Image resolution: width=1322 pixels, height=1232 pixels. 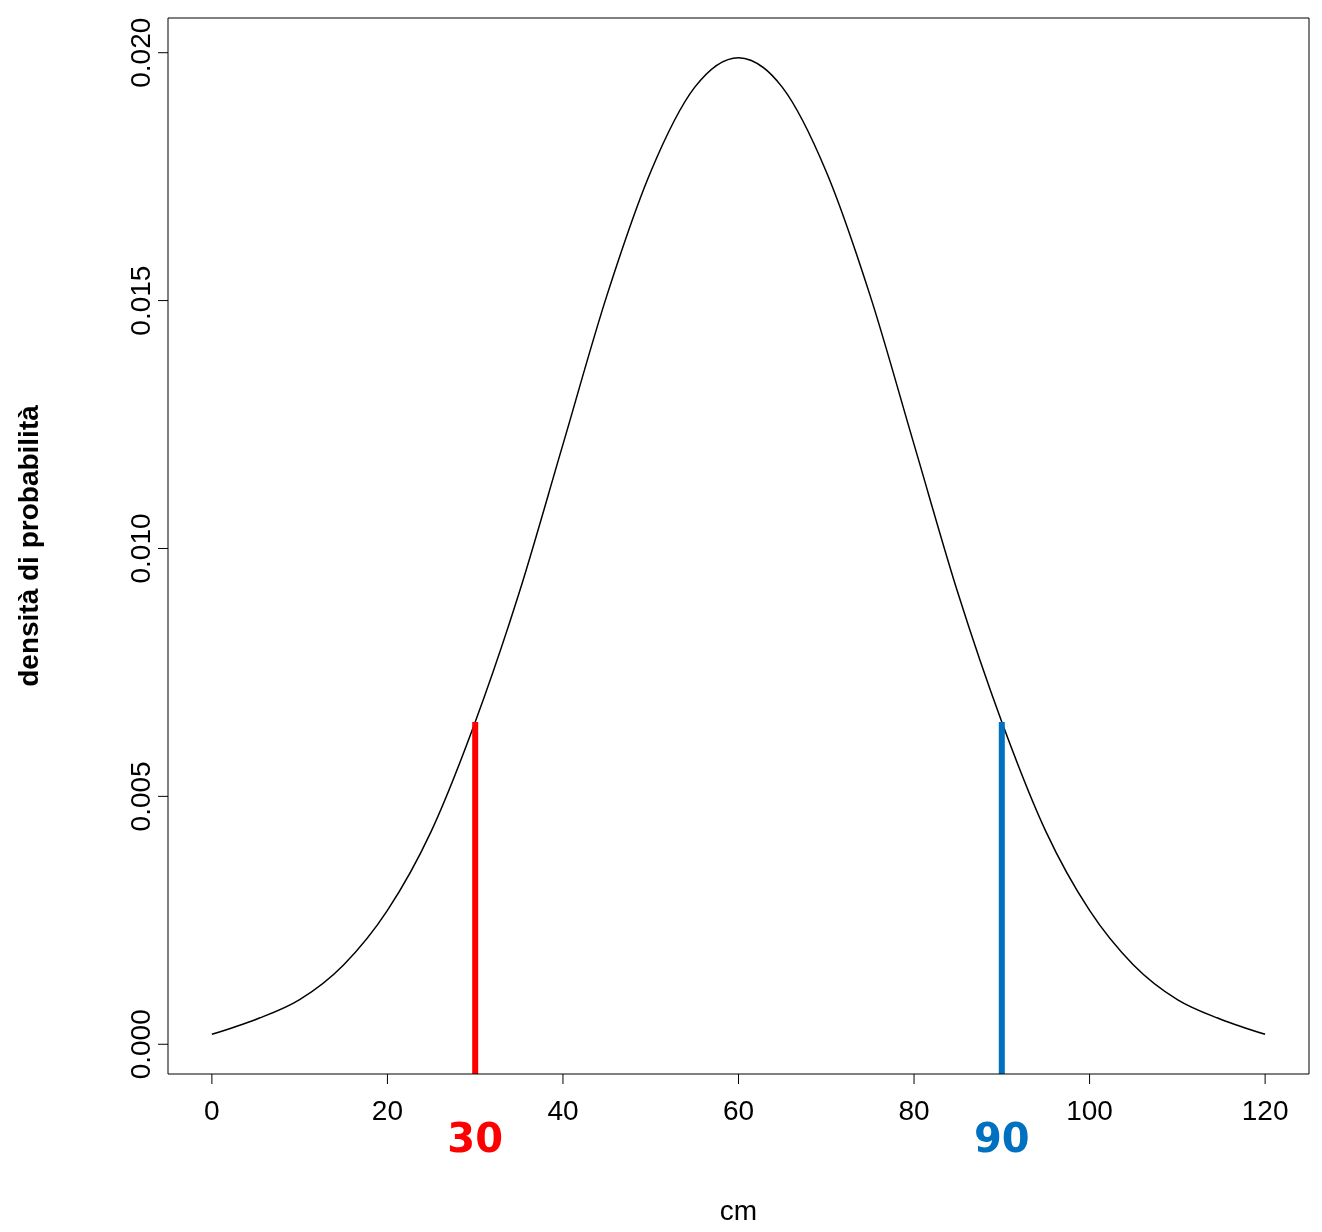 I want to click on x-axis-title: cm, so click(x=738, y=1210).